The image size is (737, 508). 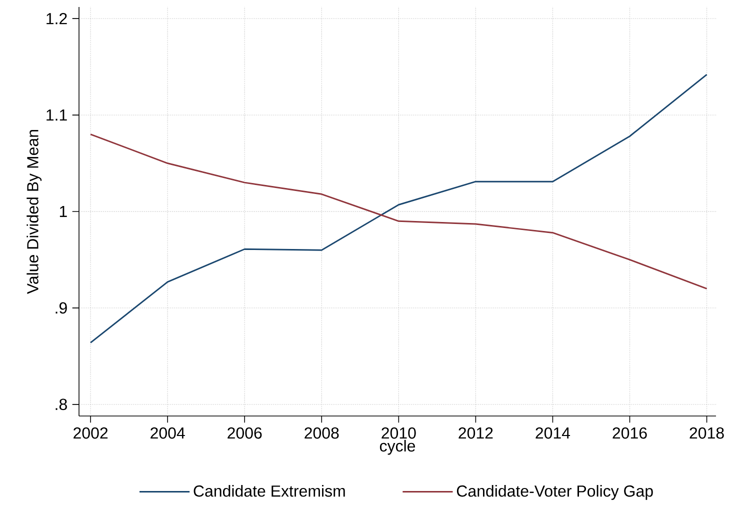 I want to click on y-tick-label: 1.2, so click(x=56, y=18).